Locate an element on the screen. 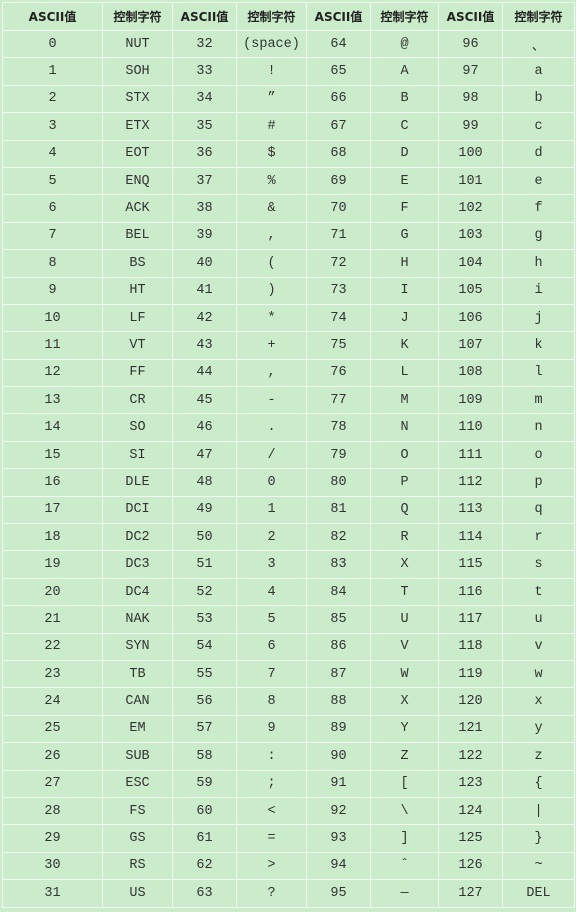  ascii-value-cell: 5 is located at coordinates (53, 180).